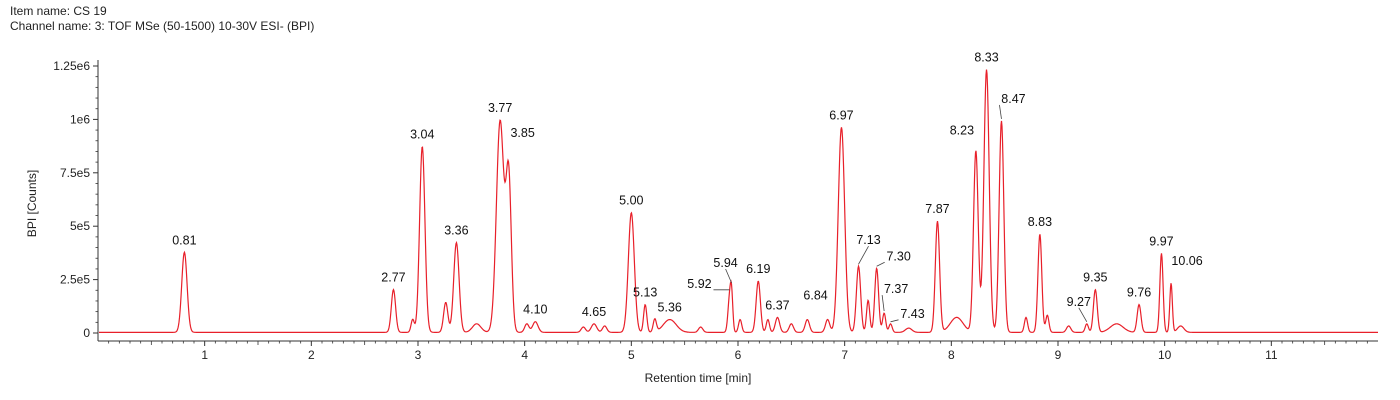 This screenshot has height=400, width=1400. I want to click on peak-label: 7.37, so click(896, 289).